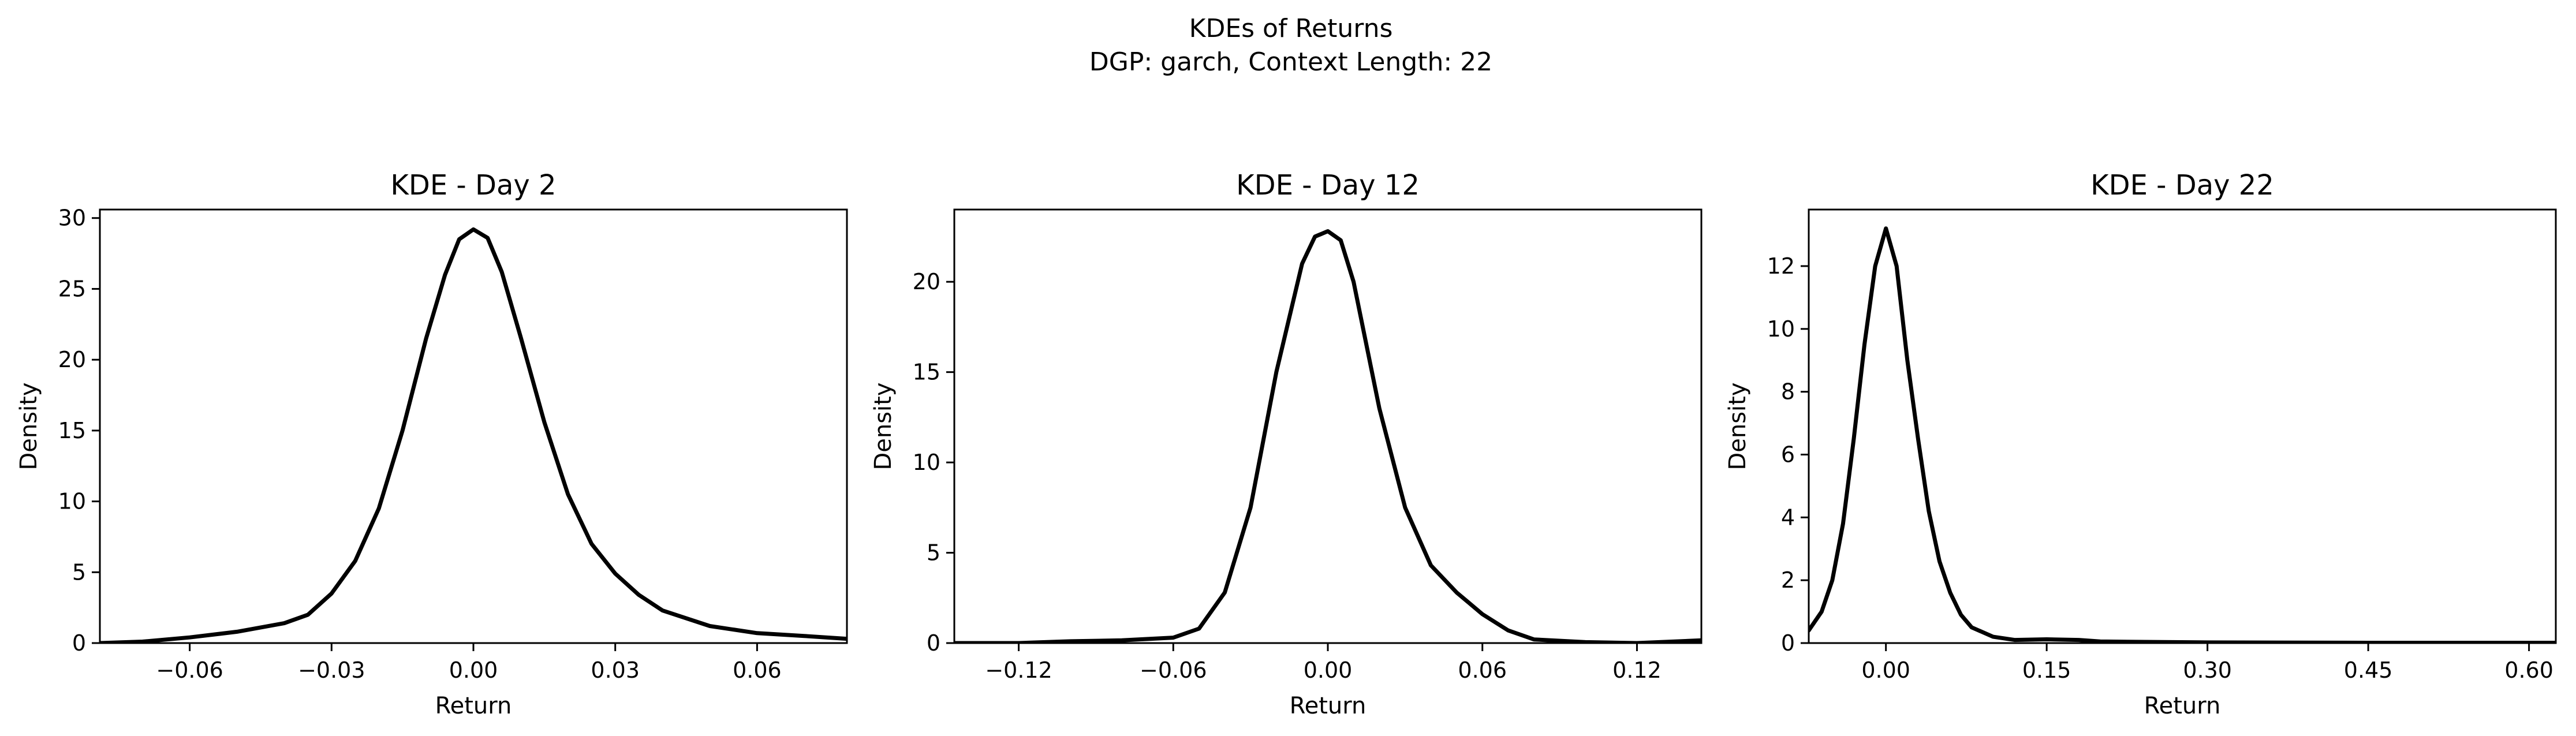 The width and height of the screenshot is (2576, 736). I want to click on y-tick-label: 25, so click(72, 288).